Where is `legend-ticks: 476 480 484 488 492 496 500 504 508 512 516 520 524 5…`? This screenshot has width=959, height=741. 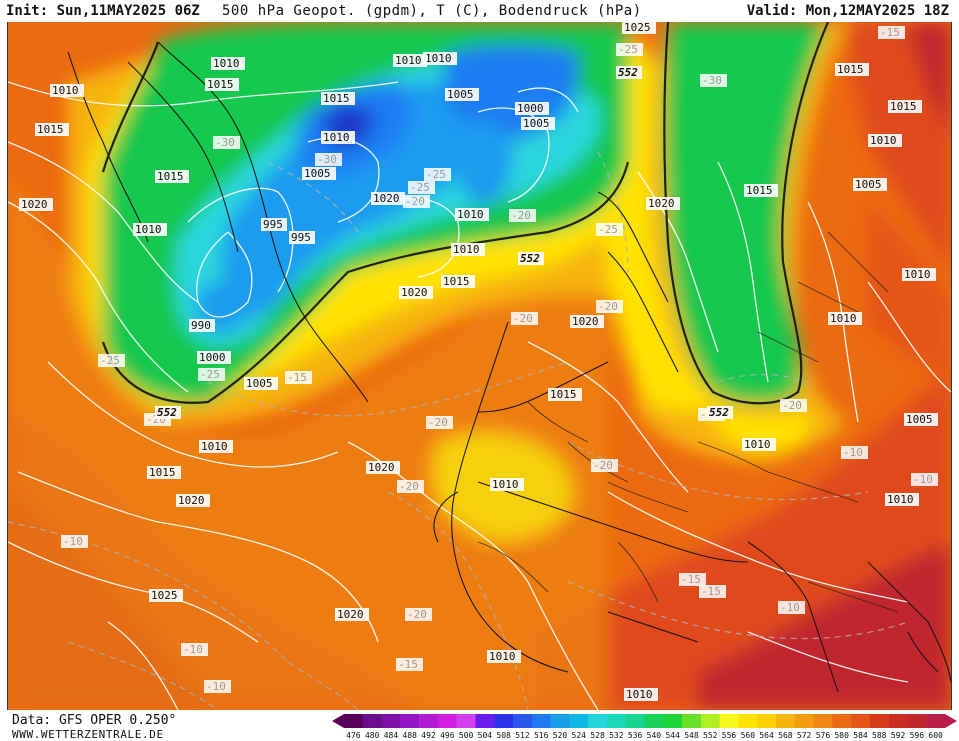
legend-ticks: 476 480 484 488 492 496 500 504 508 512 516 520 524 5… is located at coordinates (644, 735).